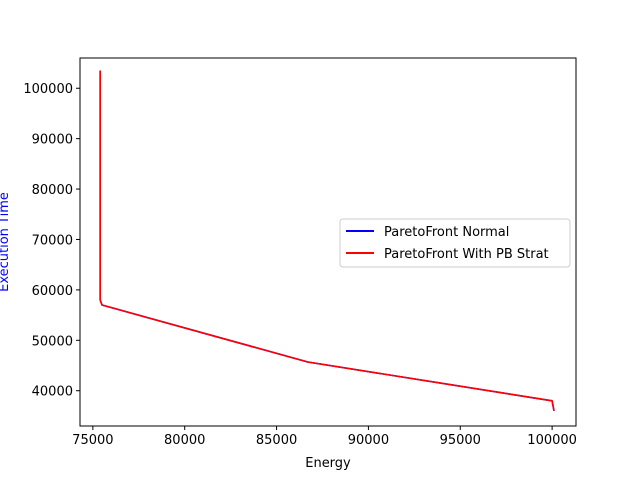  What do you see at coordinates (446, 232) in the screenshot?
I see `legend-label-normal: ParetoFront Normal` at bounding box center [446, 232].